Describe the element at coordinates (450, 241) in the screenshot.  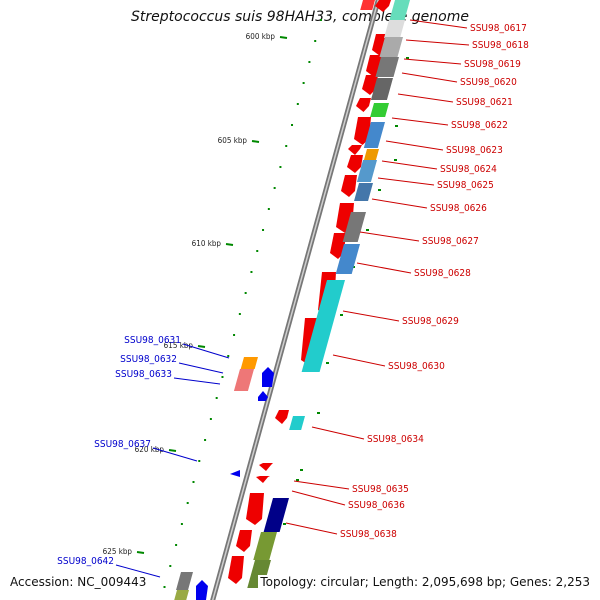
I see `gene-label: SSU98_0627` at that location.